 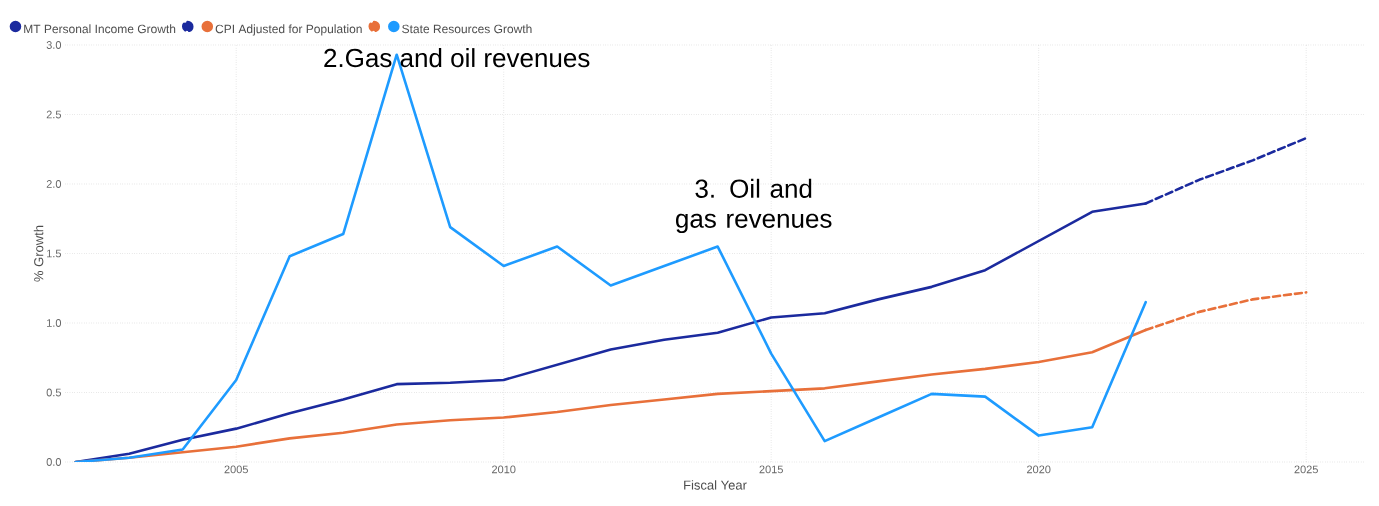 I want to click on x-tick-label: 2015, so click(x=771, y=469).